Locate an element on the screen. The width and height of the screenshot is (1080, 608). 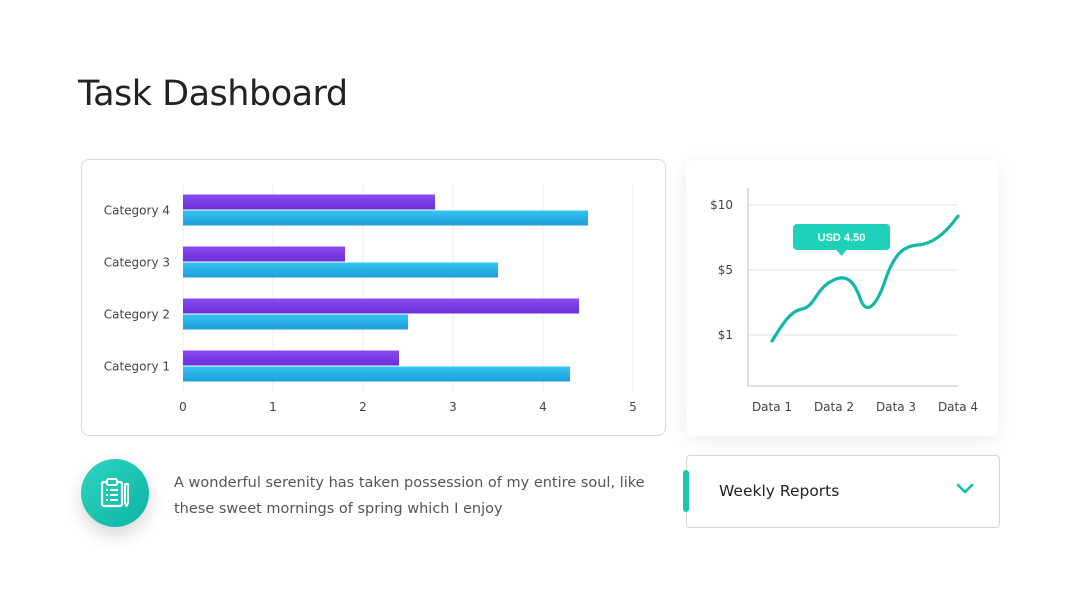
x-tick-label: 4 is located at coordinates (543, 407).